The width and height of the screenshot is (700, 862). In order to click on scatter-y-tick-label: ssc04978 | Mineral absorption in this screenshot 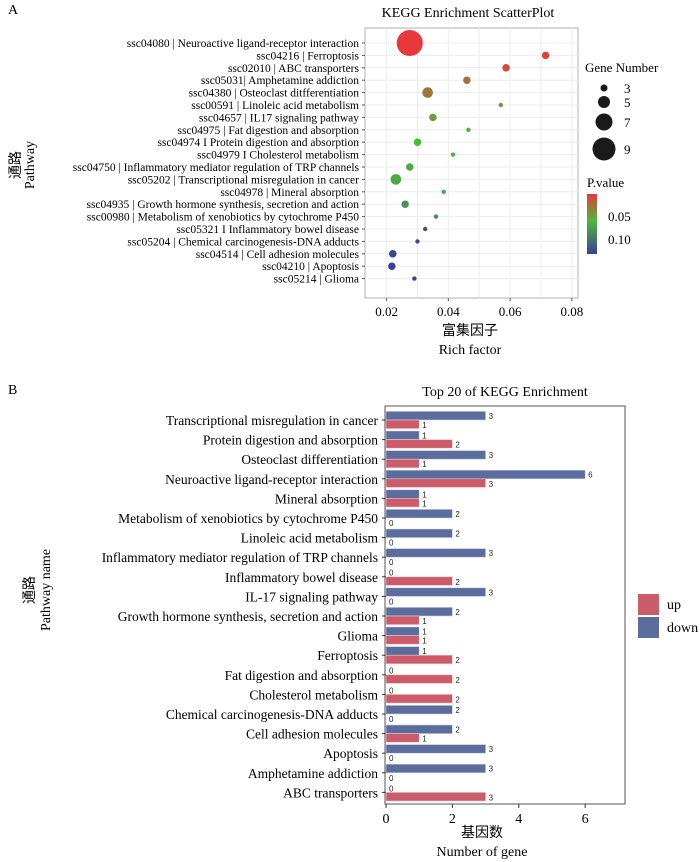, I will do `click(289, 193)`.